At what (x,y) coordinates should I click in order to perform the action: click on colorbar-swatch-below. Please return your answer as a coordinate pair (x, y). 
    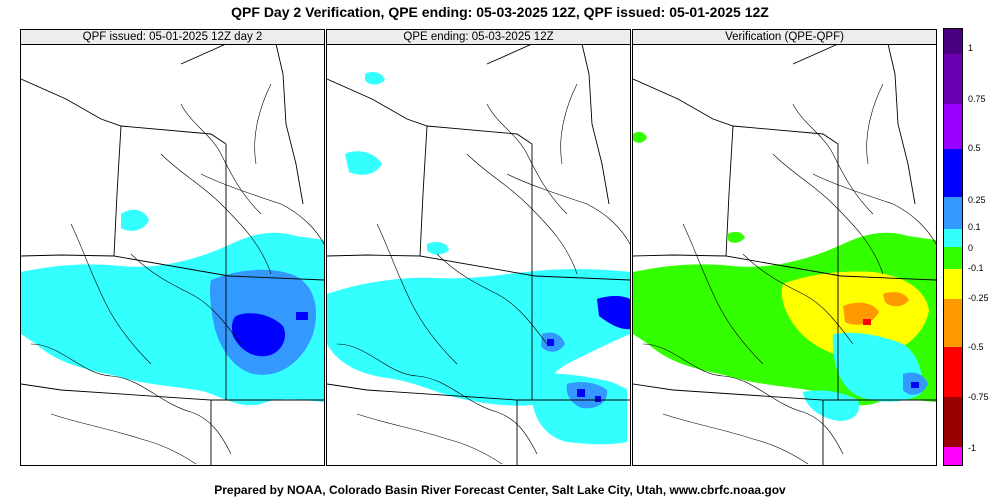
    Looking at the image, I should click on (953, 456).